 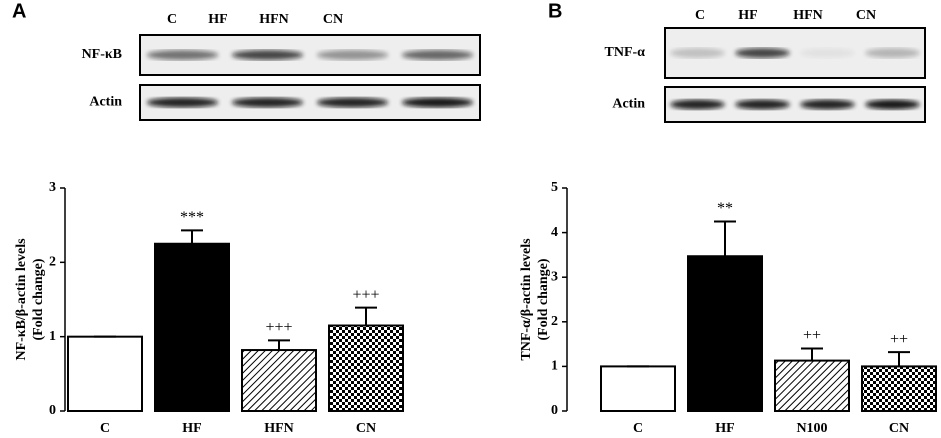 I want to click on blot-row-label: TNF-α, so click(x=625, y=52).